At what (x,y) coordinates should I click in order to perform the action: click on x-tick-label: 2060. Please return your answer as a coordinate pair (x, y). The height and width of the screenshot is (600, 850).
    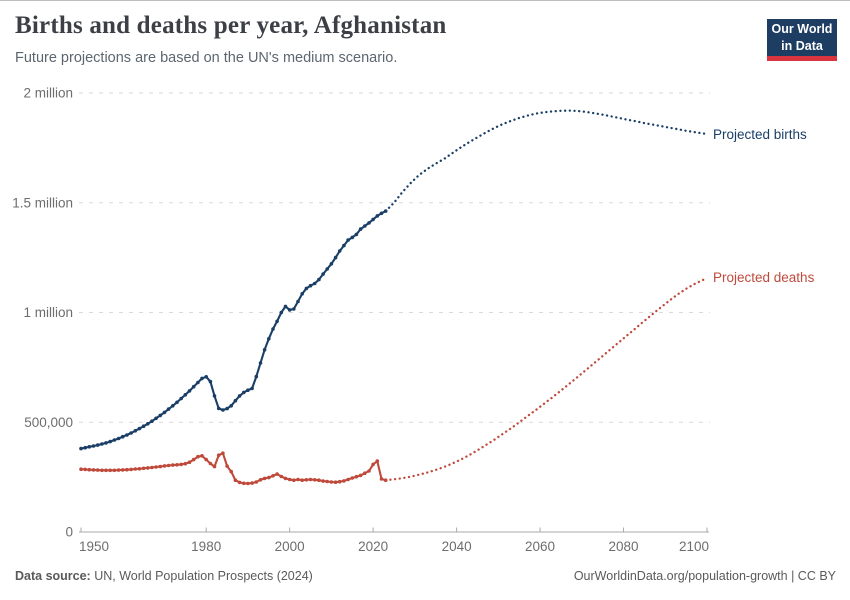
    Looking at the image, I should click on (540, 546).